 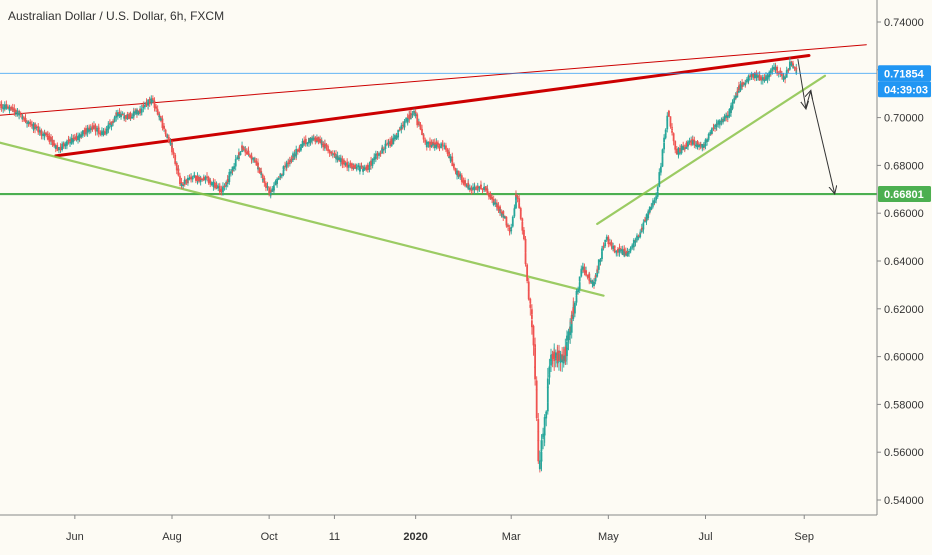 What do you see at coordinates (904, 119) in the screenshot?
I see `price-tick-label: 0.70000` at bounding box center [904, 119].